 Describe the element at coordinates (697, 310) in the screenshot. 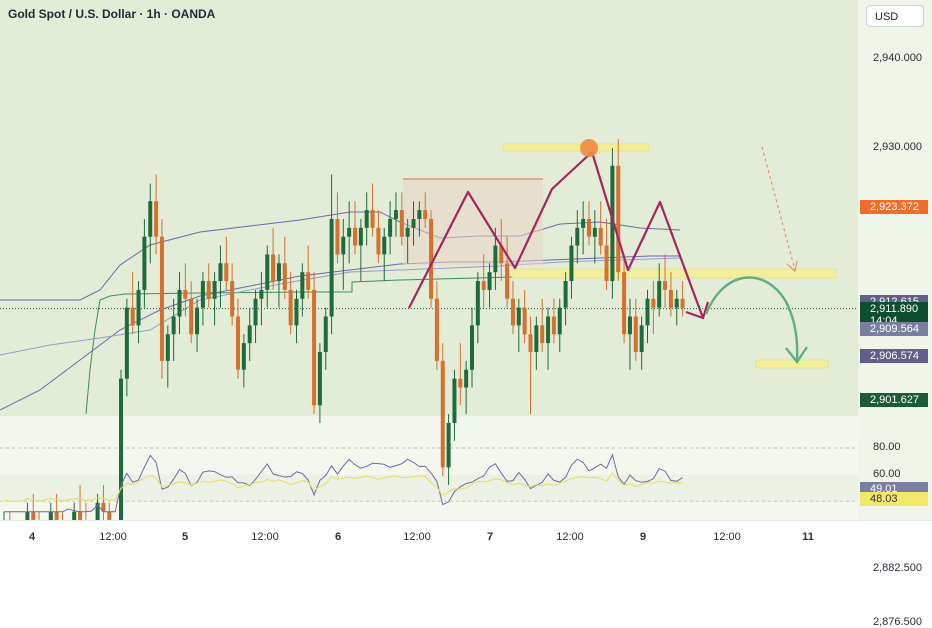

I see `pattern-arrowhead` at that location.